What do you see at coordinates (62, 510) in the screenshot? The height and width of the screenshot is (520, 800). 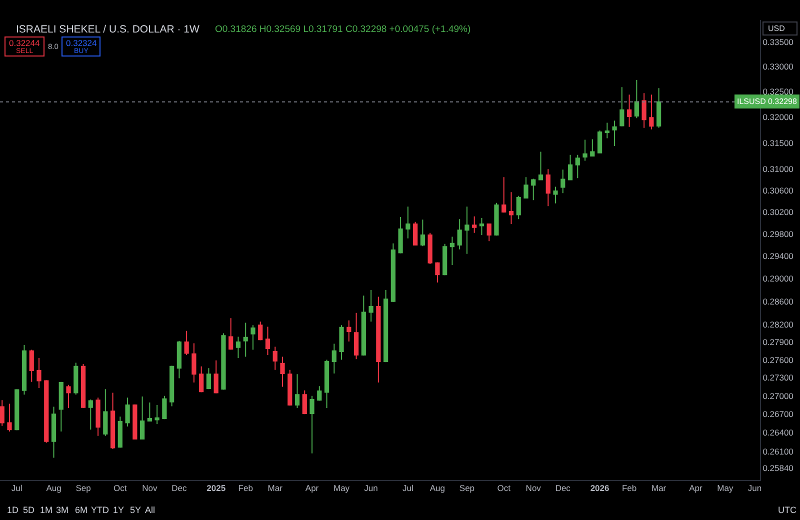 I see `text: 3M` at bounding box center [62, 510].